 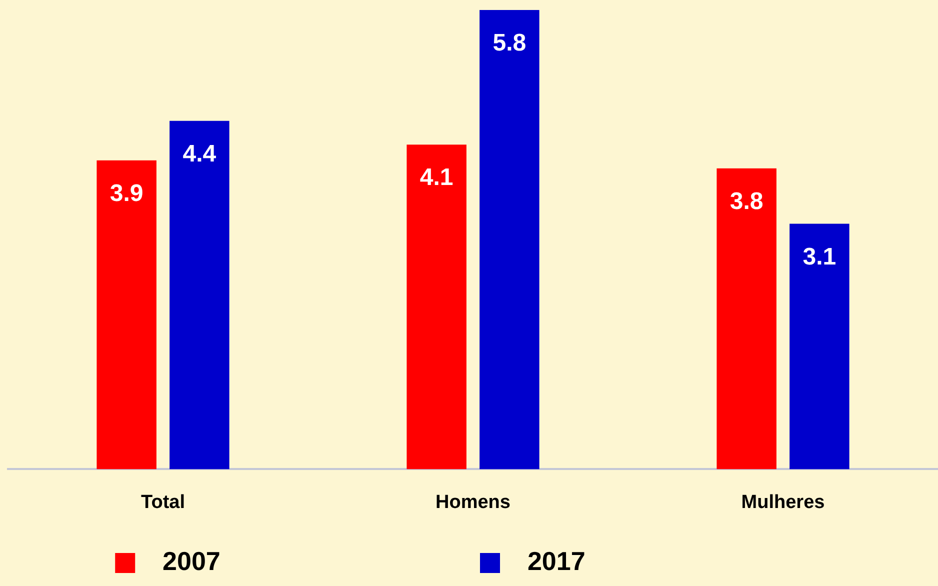 I want to click on legend-label: 2017, so click(x=672, y=561).